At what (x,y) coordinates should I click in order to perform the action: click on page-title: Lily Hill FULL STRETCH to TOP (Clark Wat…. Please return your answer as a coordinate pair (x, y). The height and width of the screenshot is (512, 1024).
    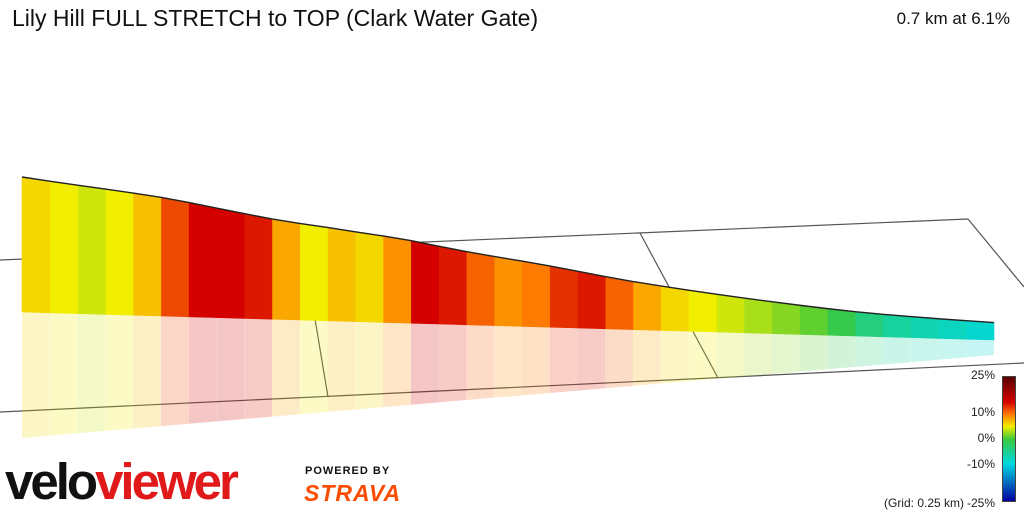
    Looking at the image, I should click on (275, 18).